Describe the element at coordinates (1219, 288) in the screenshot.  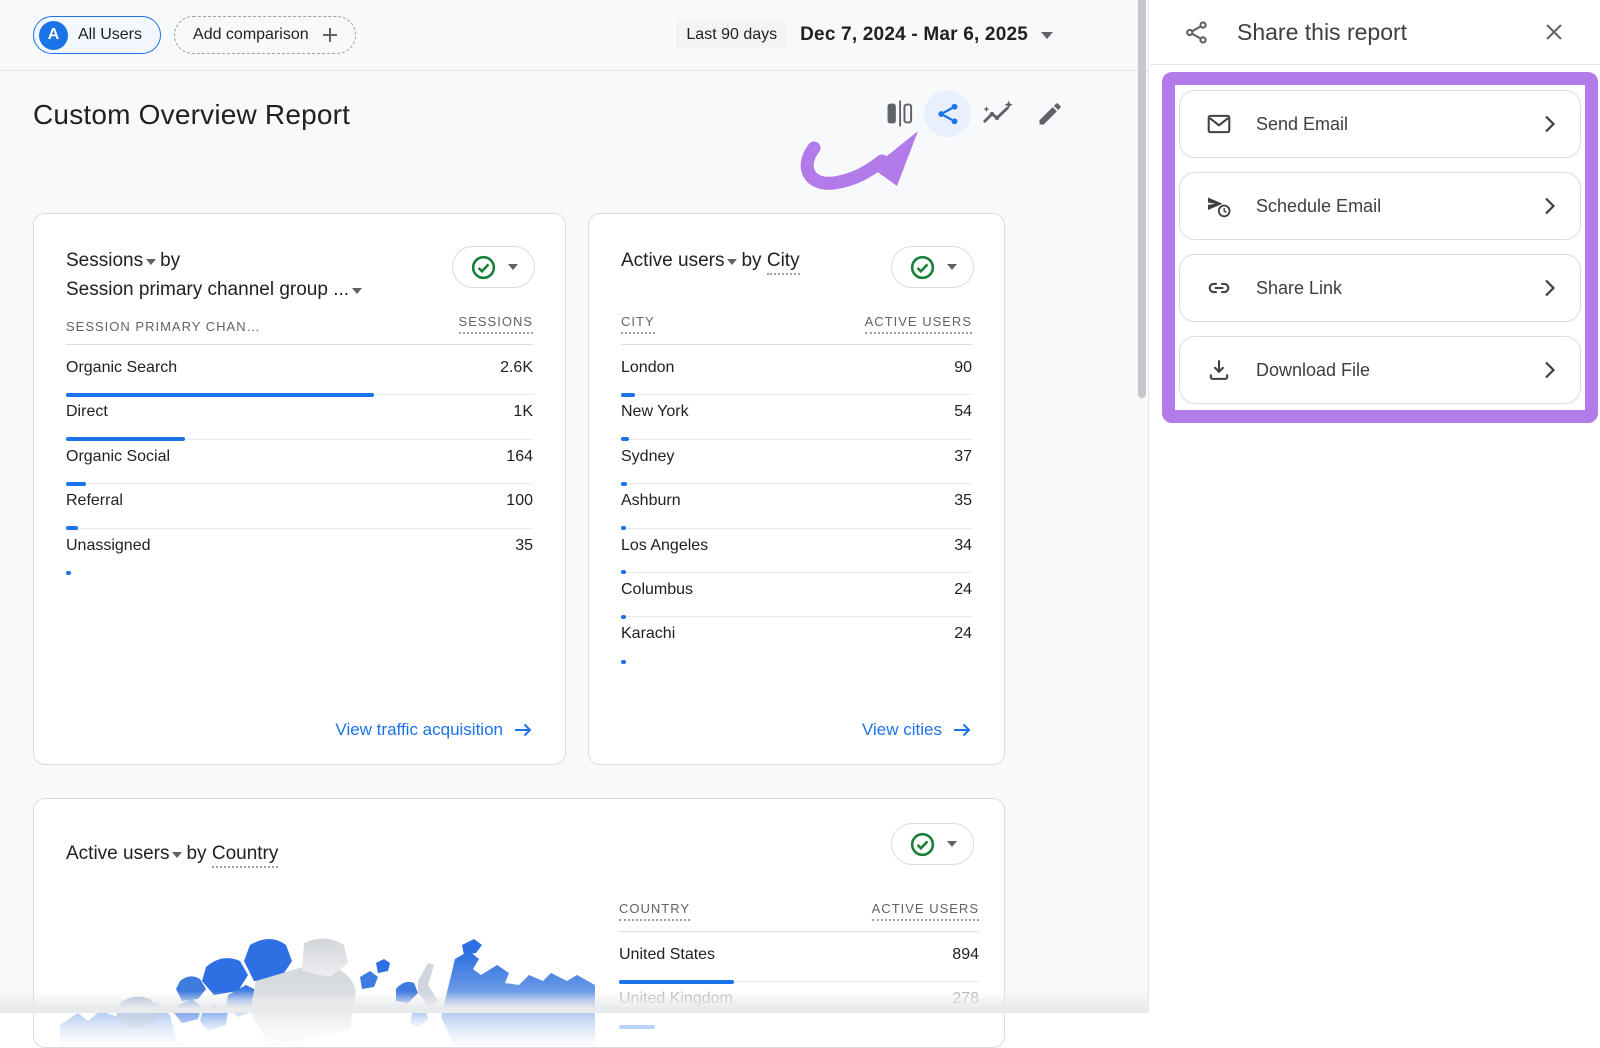
I see `link-icon` at that location.